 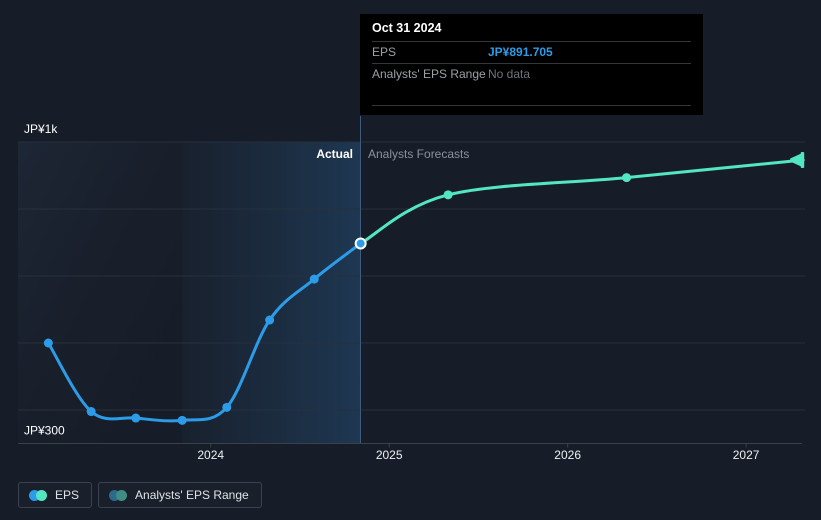 I want to click on eps-teal-dot-icon, so click(x=41, y=495).